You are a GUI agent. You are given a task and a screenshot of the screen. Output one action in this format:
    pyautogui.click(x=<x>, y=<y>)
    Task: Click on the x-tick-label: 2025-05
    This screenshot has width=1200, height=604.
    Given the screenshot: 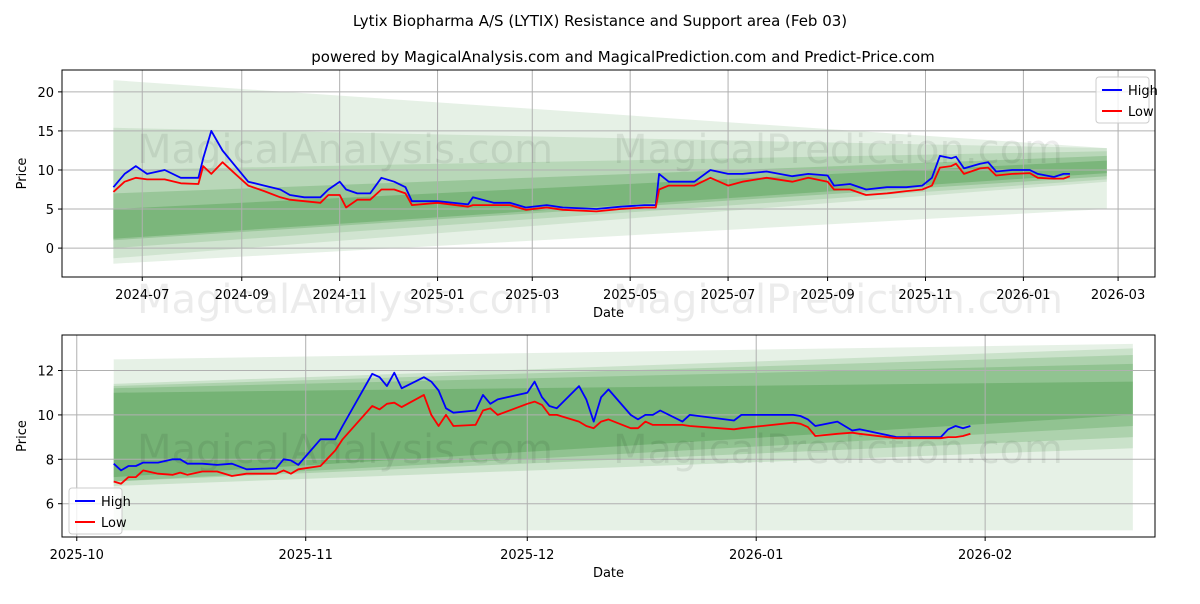 What is the action you would take?
    pyautogui.click(x=630, y=295)
    